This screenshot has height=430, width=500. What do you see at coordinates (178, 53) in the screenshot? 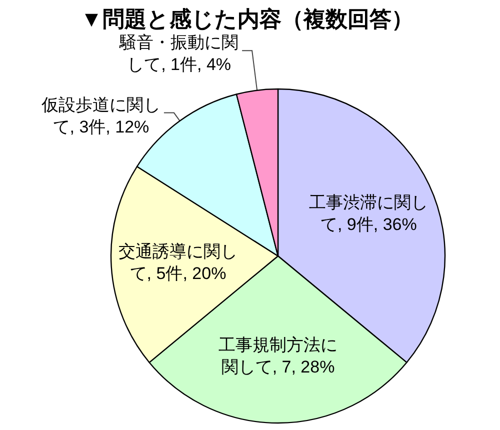
I see `slice-label: 騒音・振動に関して, 1件, 4%` at bounding box center [178, 53].